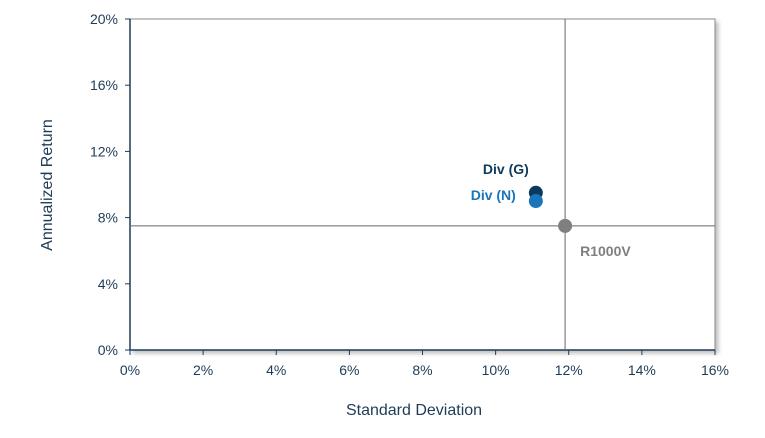 This screenshot has height=438, width=765. What do you see at coordinates (496, 370) in the screenshot?
I see `x-tick-label: 10%` at bounding box center [496, 370].